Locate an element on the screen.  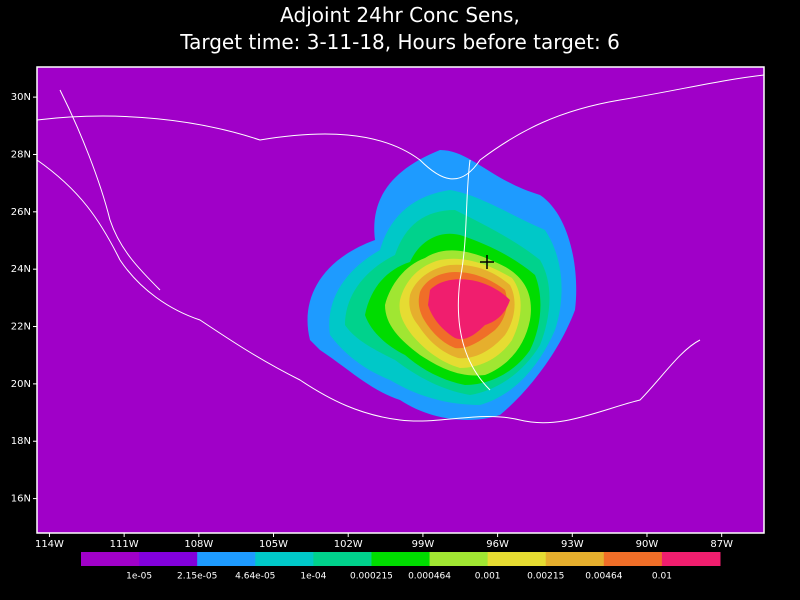
y-tick-label: 20N is located at coordinates (21, 384).